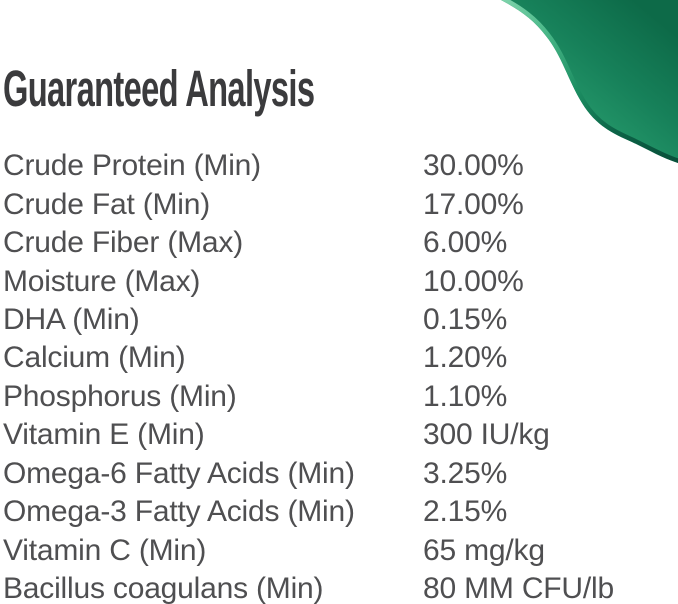 This screenshot has height=604, width=678. What do you see at coordinates (102, 281) in the screenshot?
I see `nutrient-label: Moisture (Max)` at bounding box center [102, 281].